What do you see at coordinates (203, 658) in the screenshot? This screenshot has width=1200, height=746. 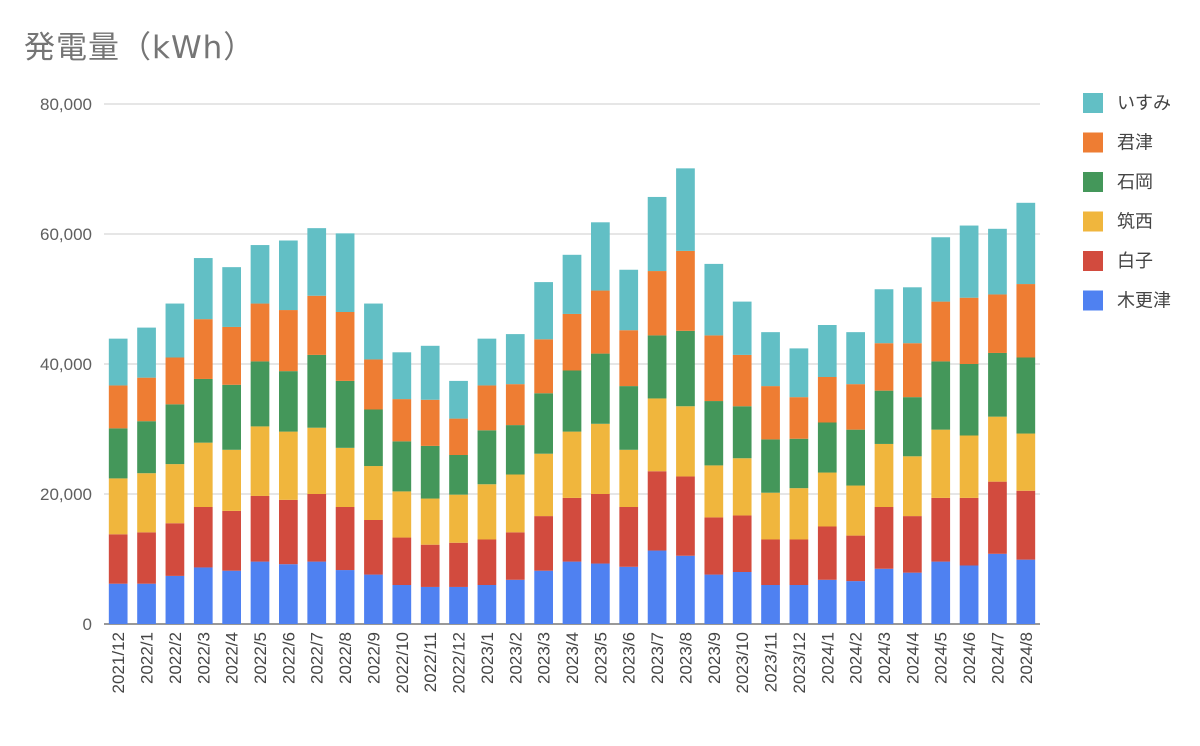 I see `x-tick-label: 2022/3` at bounding box center [203, 658].